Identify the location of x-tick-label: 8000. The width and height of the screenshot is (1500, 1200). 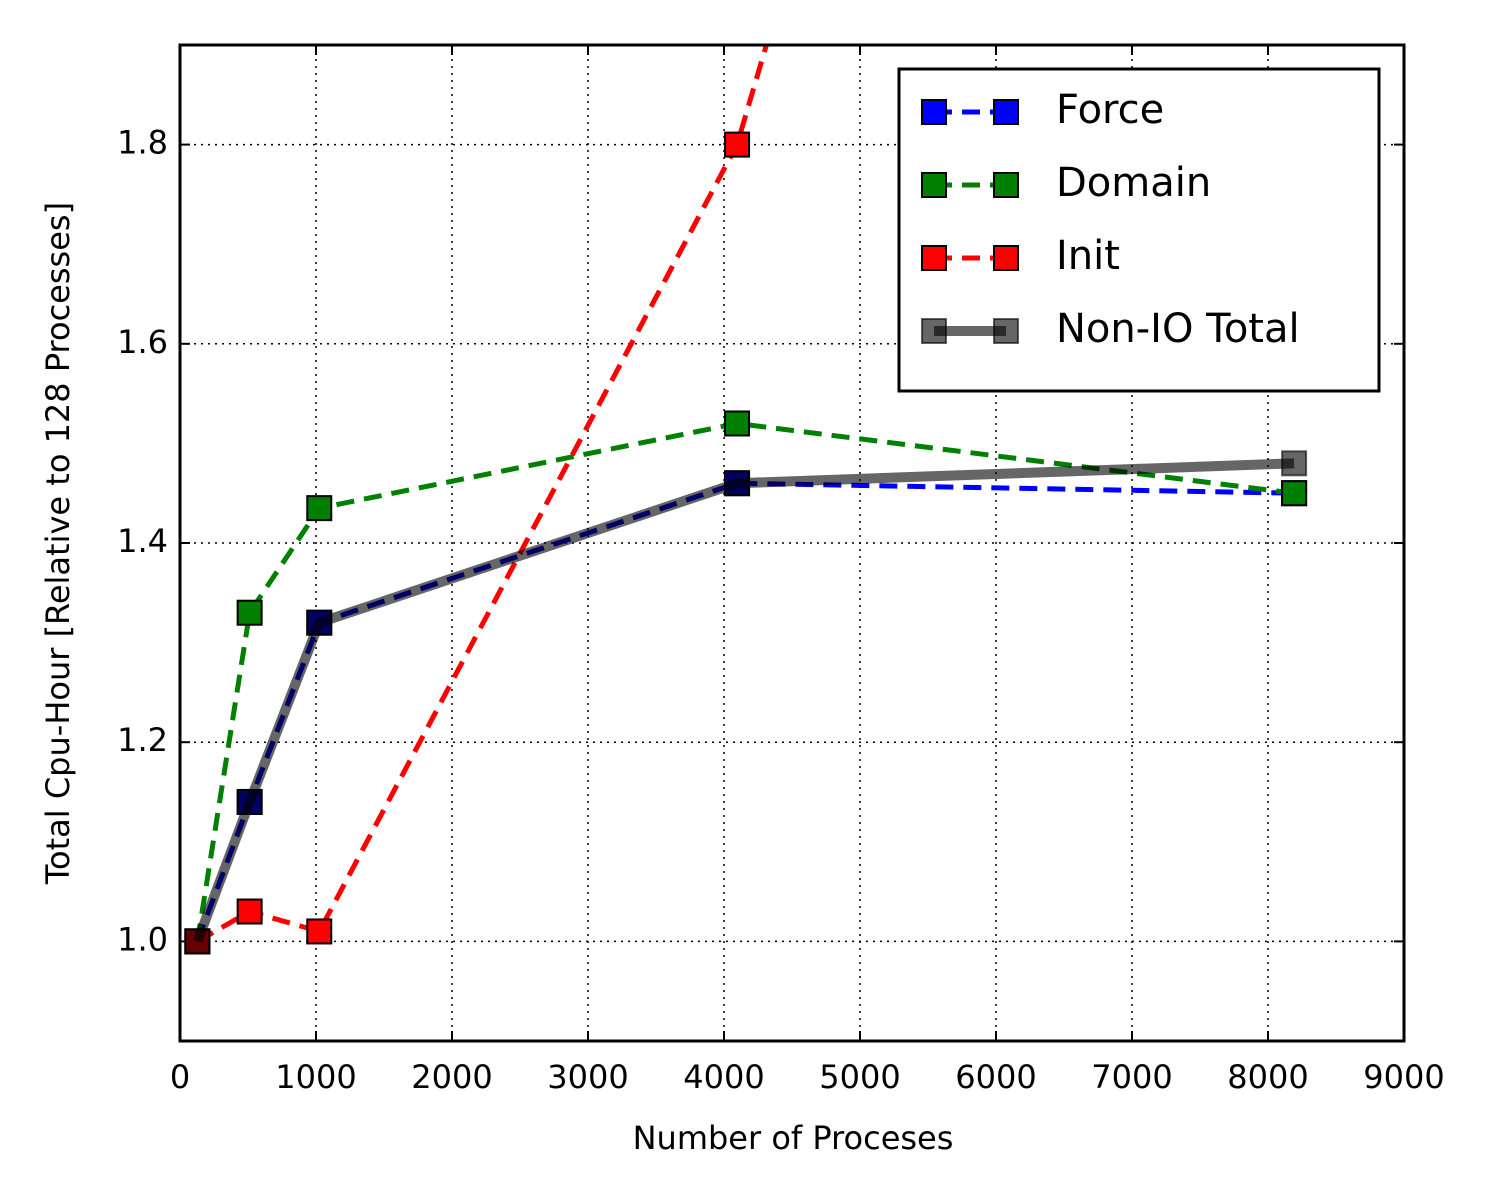
(1267, 1077).